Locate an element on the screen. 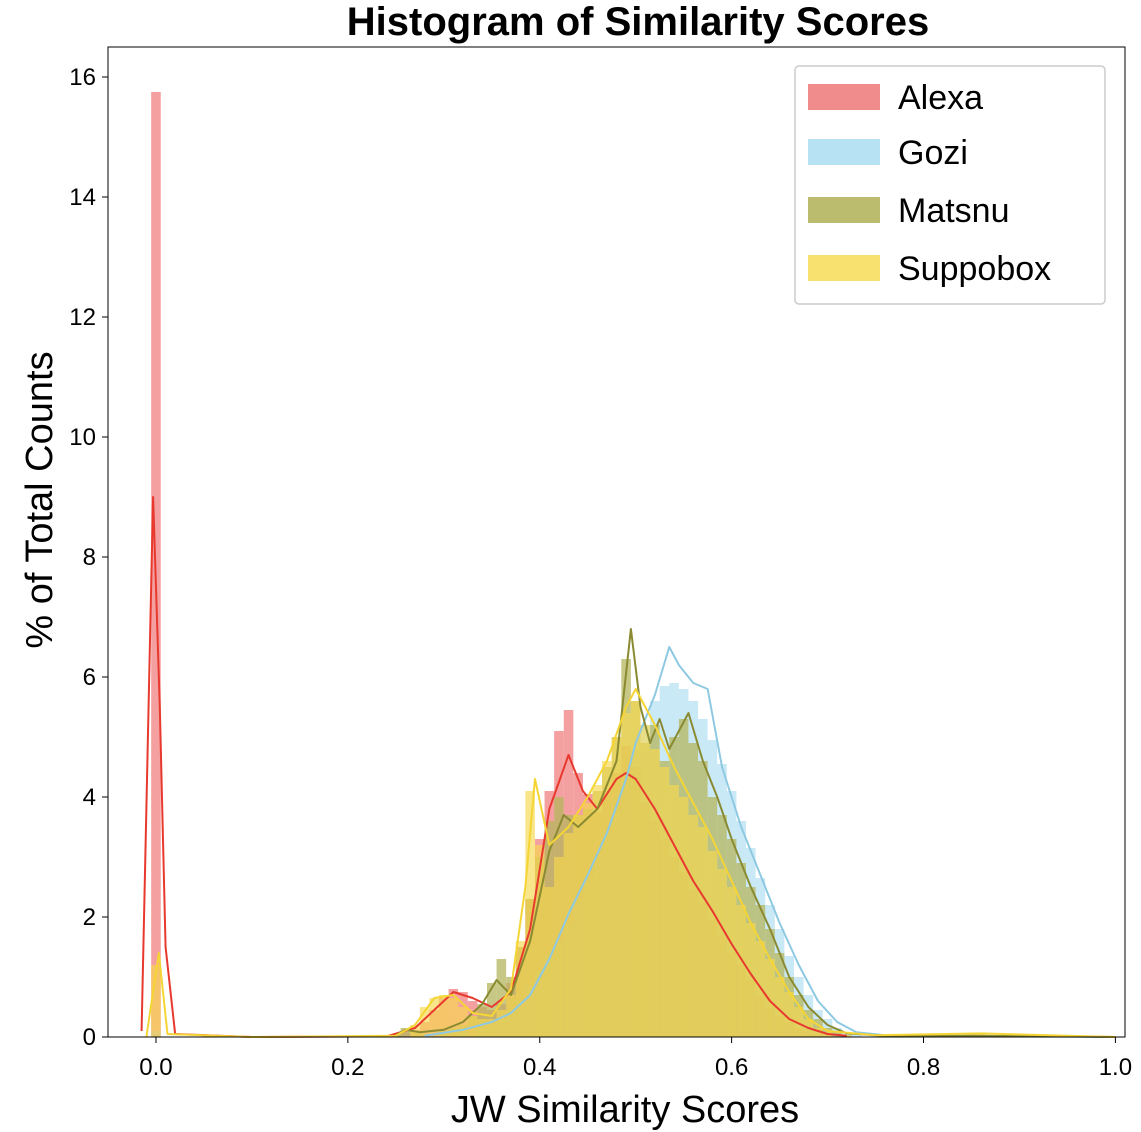 This screenshot has width=1141, height=1132. y-tick-label: 2 is located at coordinates (89, 917).